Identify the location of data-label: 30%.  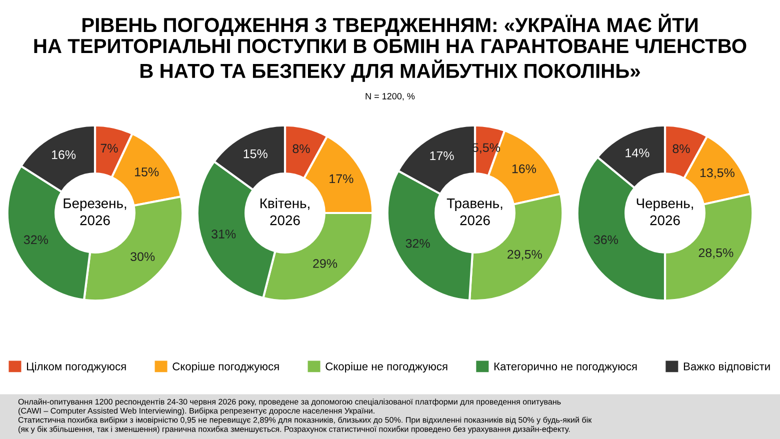
(142, 257).